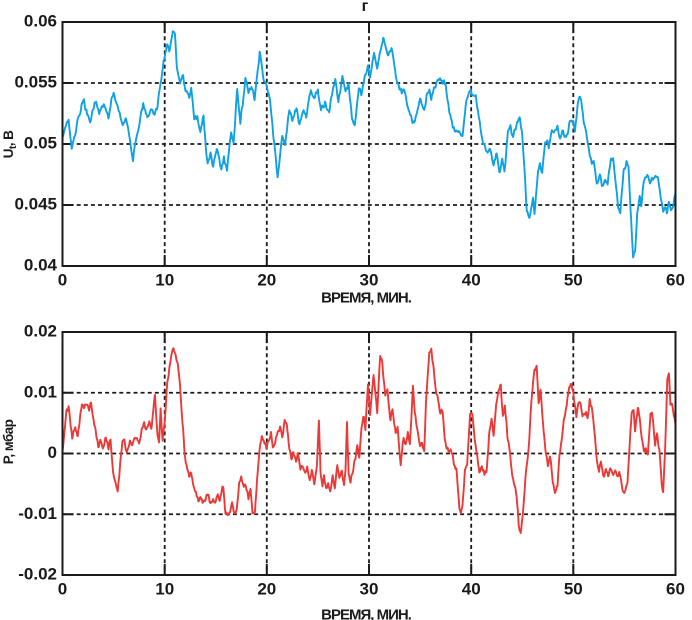 Image resolution: width=692 pixels, height=620 pixels. Describe the element at coordinates (35, 82) in the screenshot. I see `svg-text: 0.055` at that location.